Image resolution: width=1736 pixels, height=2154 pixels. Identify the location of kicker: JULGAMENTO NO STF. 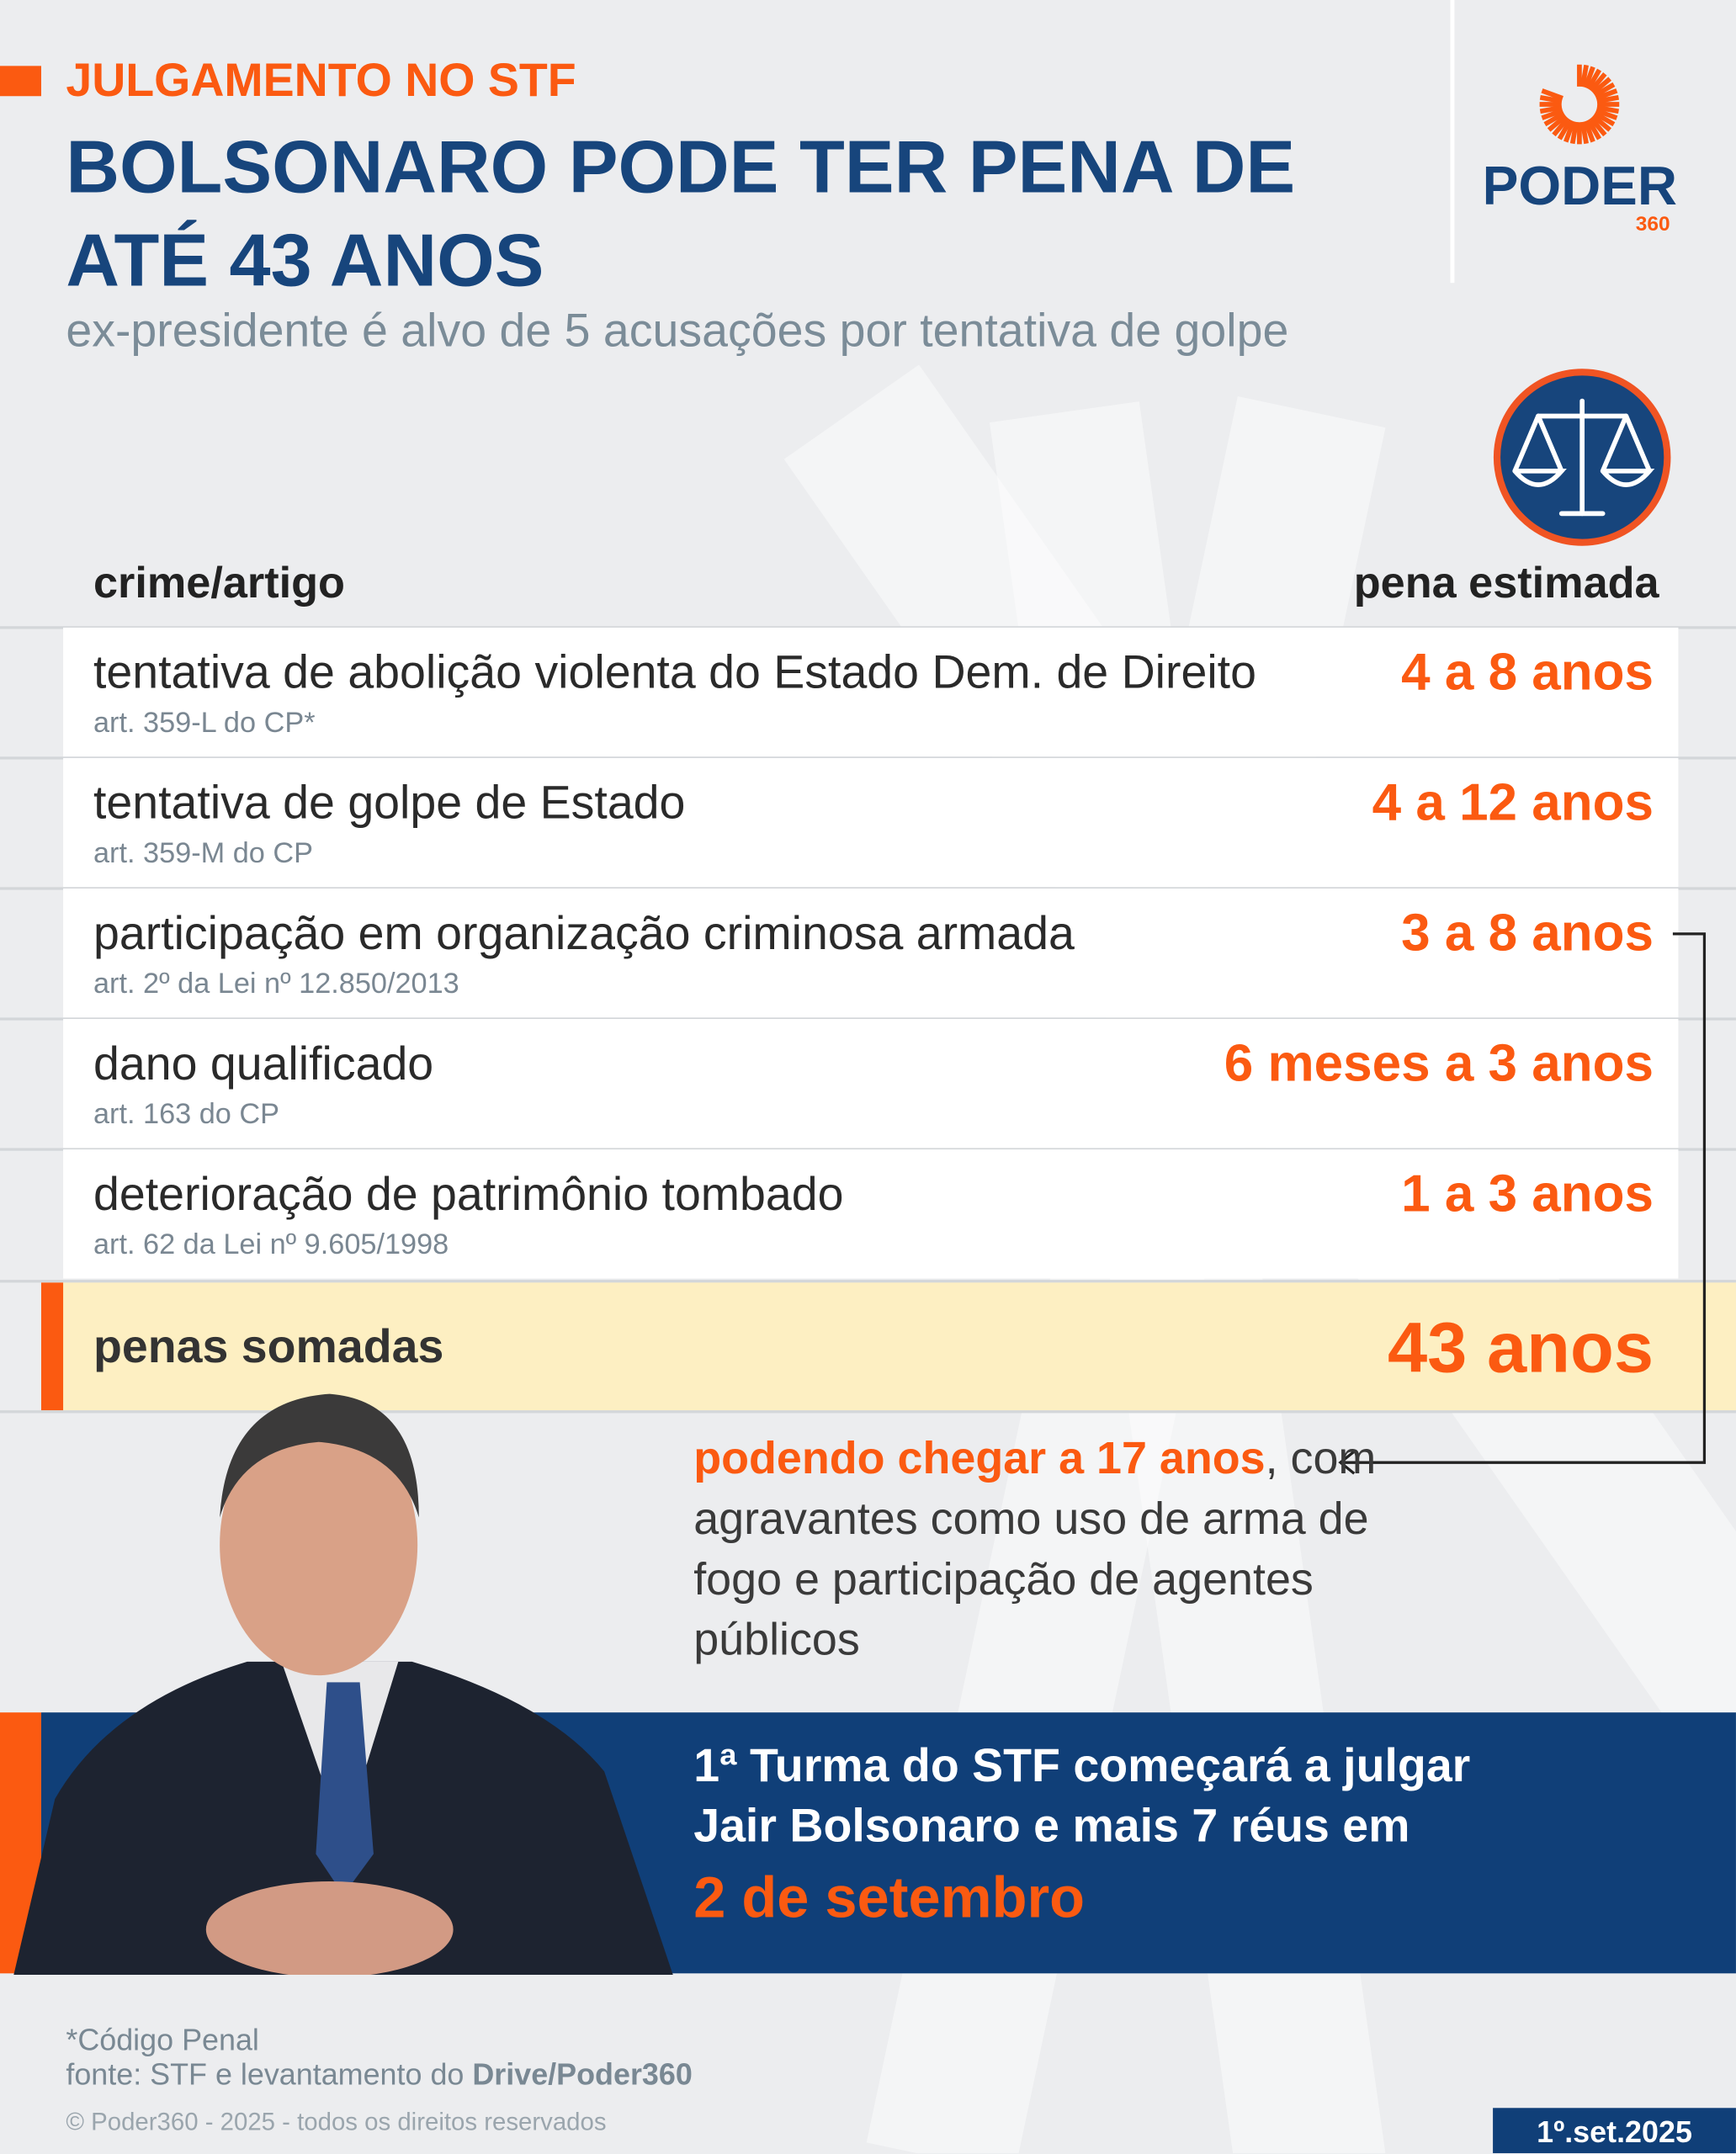
(321, 81).